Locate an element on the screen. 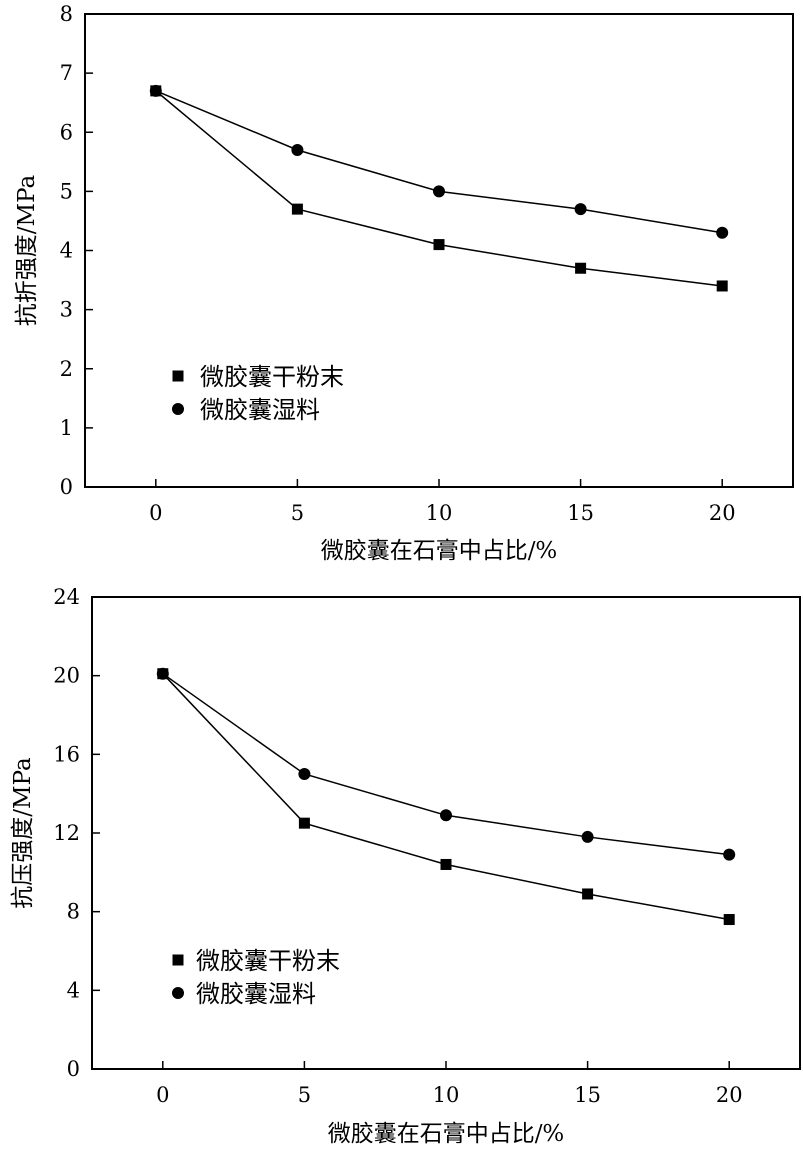 The image size is (803, 1150). y-tick-label: 7 is located at coordinates (66, 73).